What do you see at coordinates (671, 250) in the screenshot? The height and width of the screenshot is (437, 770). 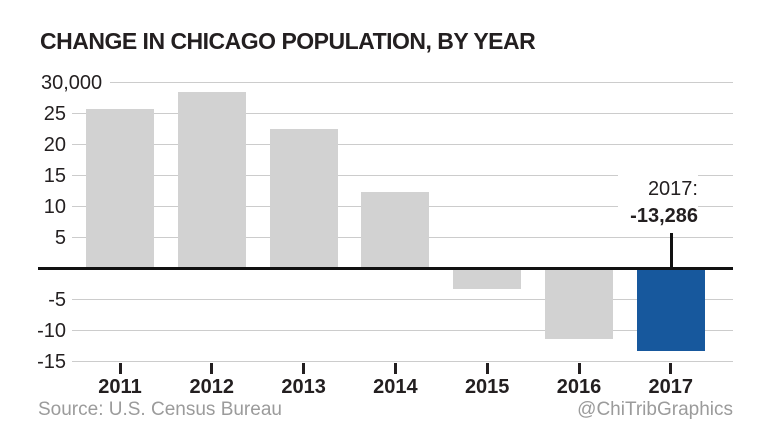 I see `annotation-leader-line` at bounding box center [671, 250].